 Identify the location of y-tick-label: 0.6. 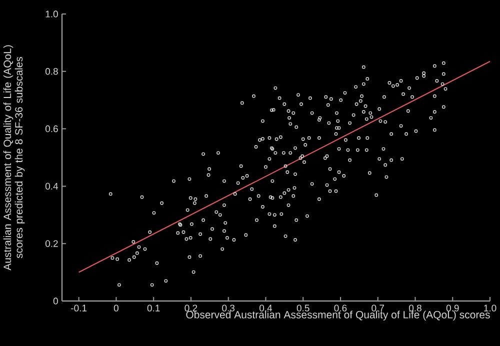
(51, 128).